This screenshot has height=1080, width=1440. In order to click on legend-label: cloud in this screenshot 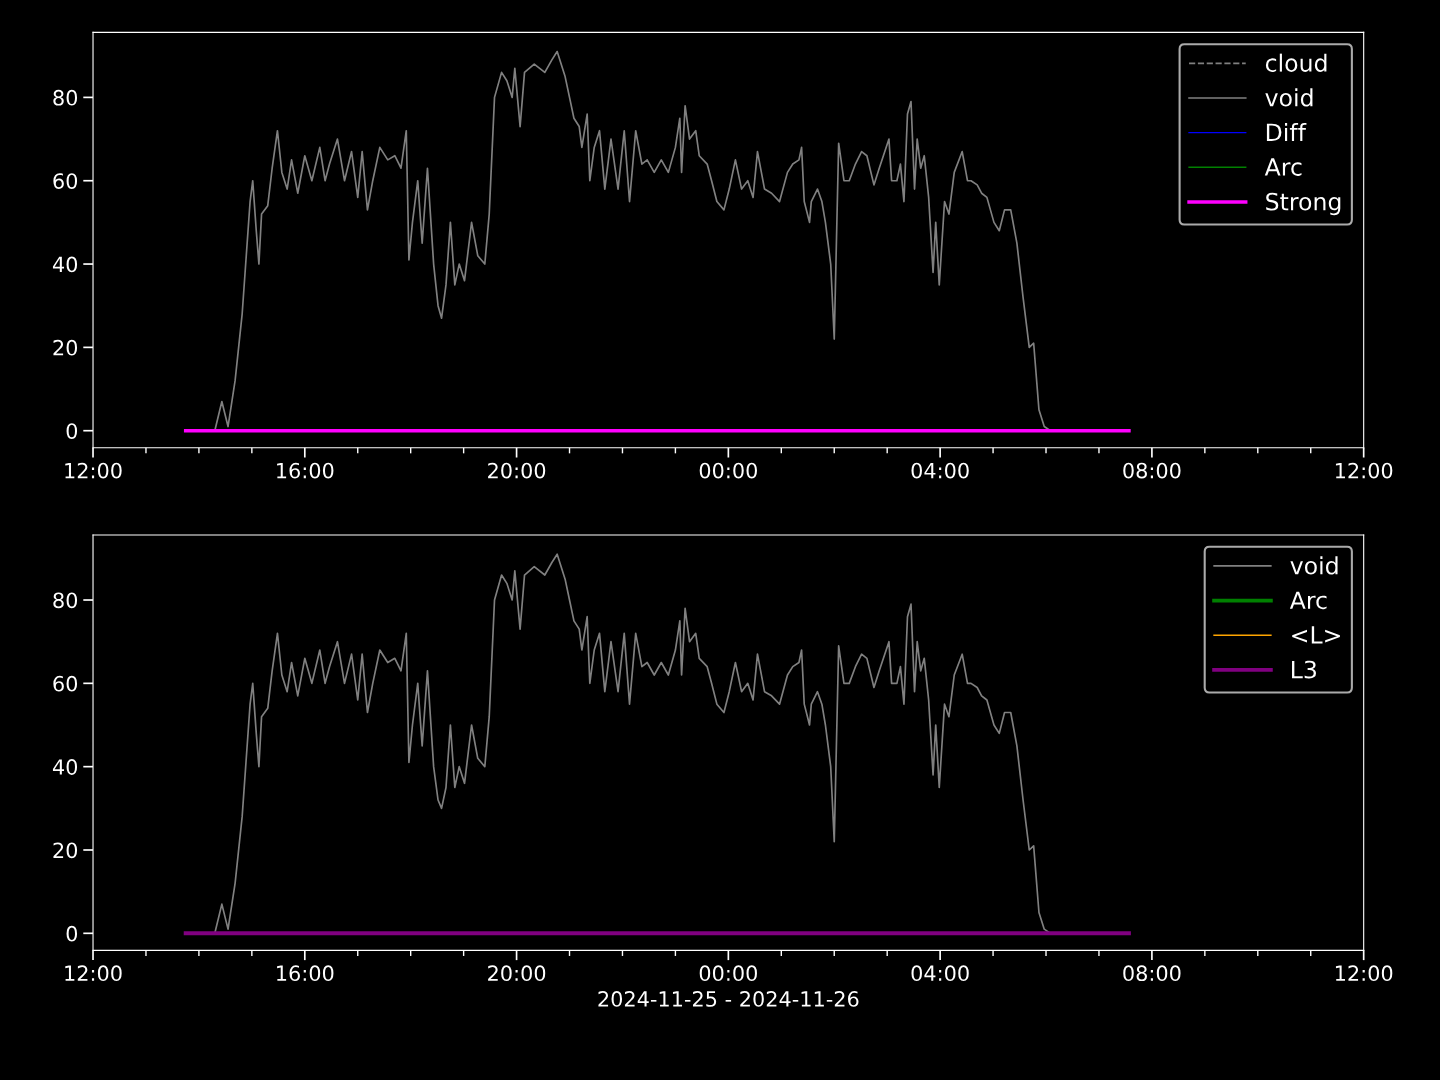, I will do `click(1296, 62)`.